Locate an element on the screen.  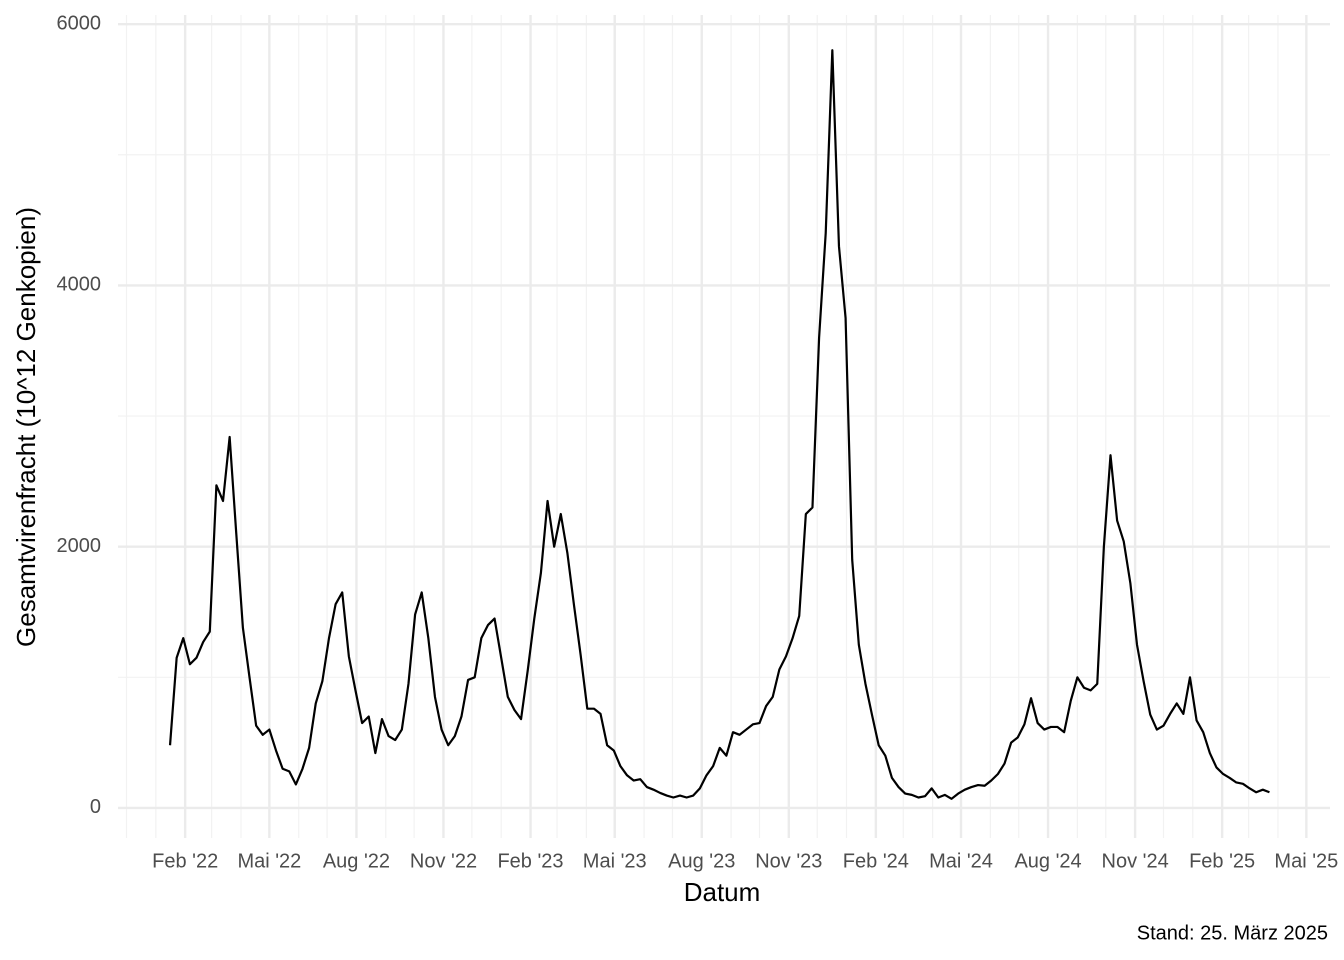
x-tick-label: Mai '25 is located at coordinates (1306, 861).